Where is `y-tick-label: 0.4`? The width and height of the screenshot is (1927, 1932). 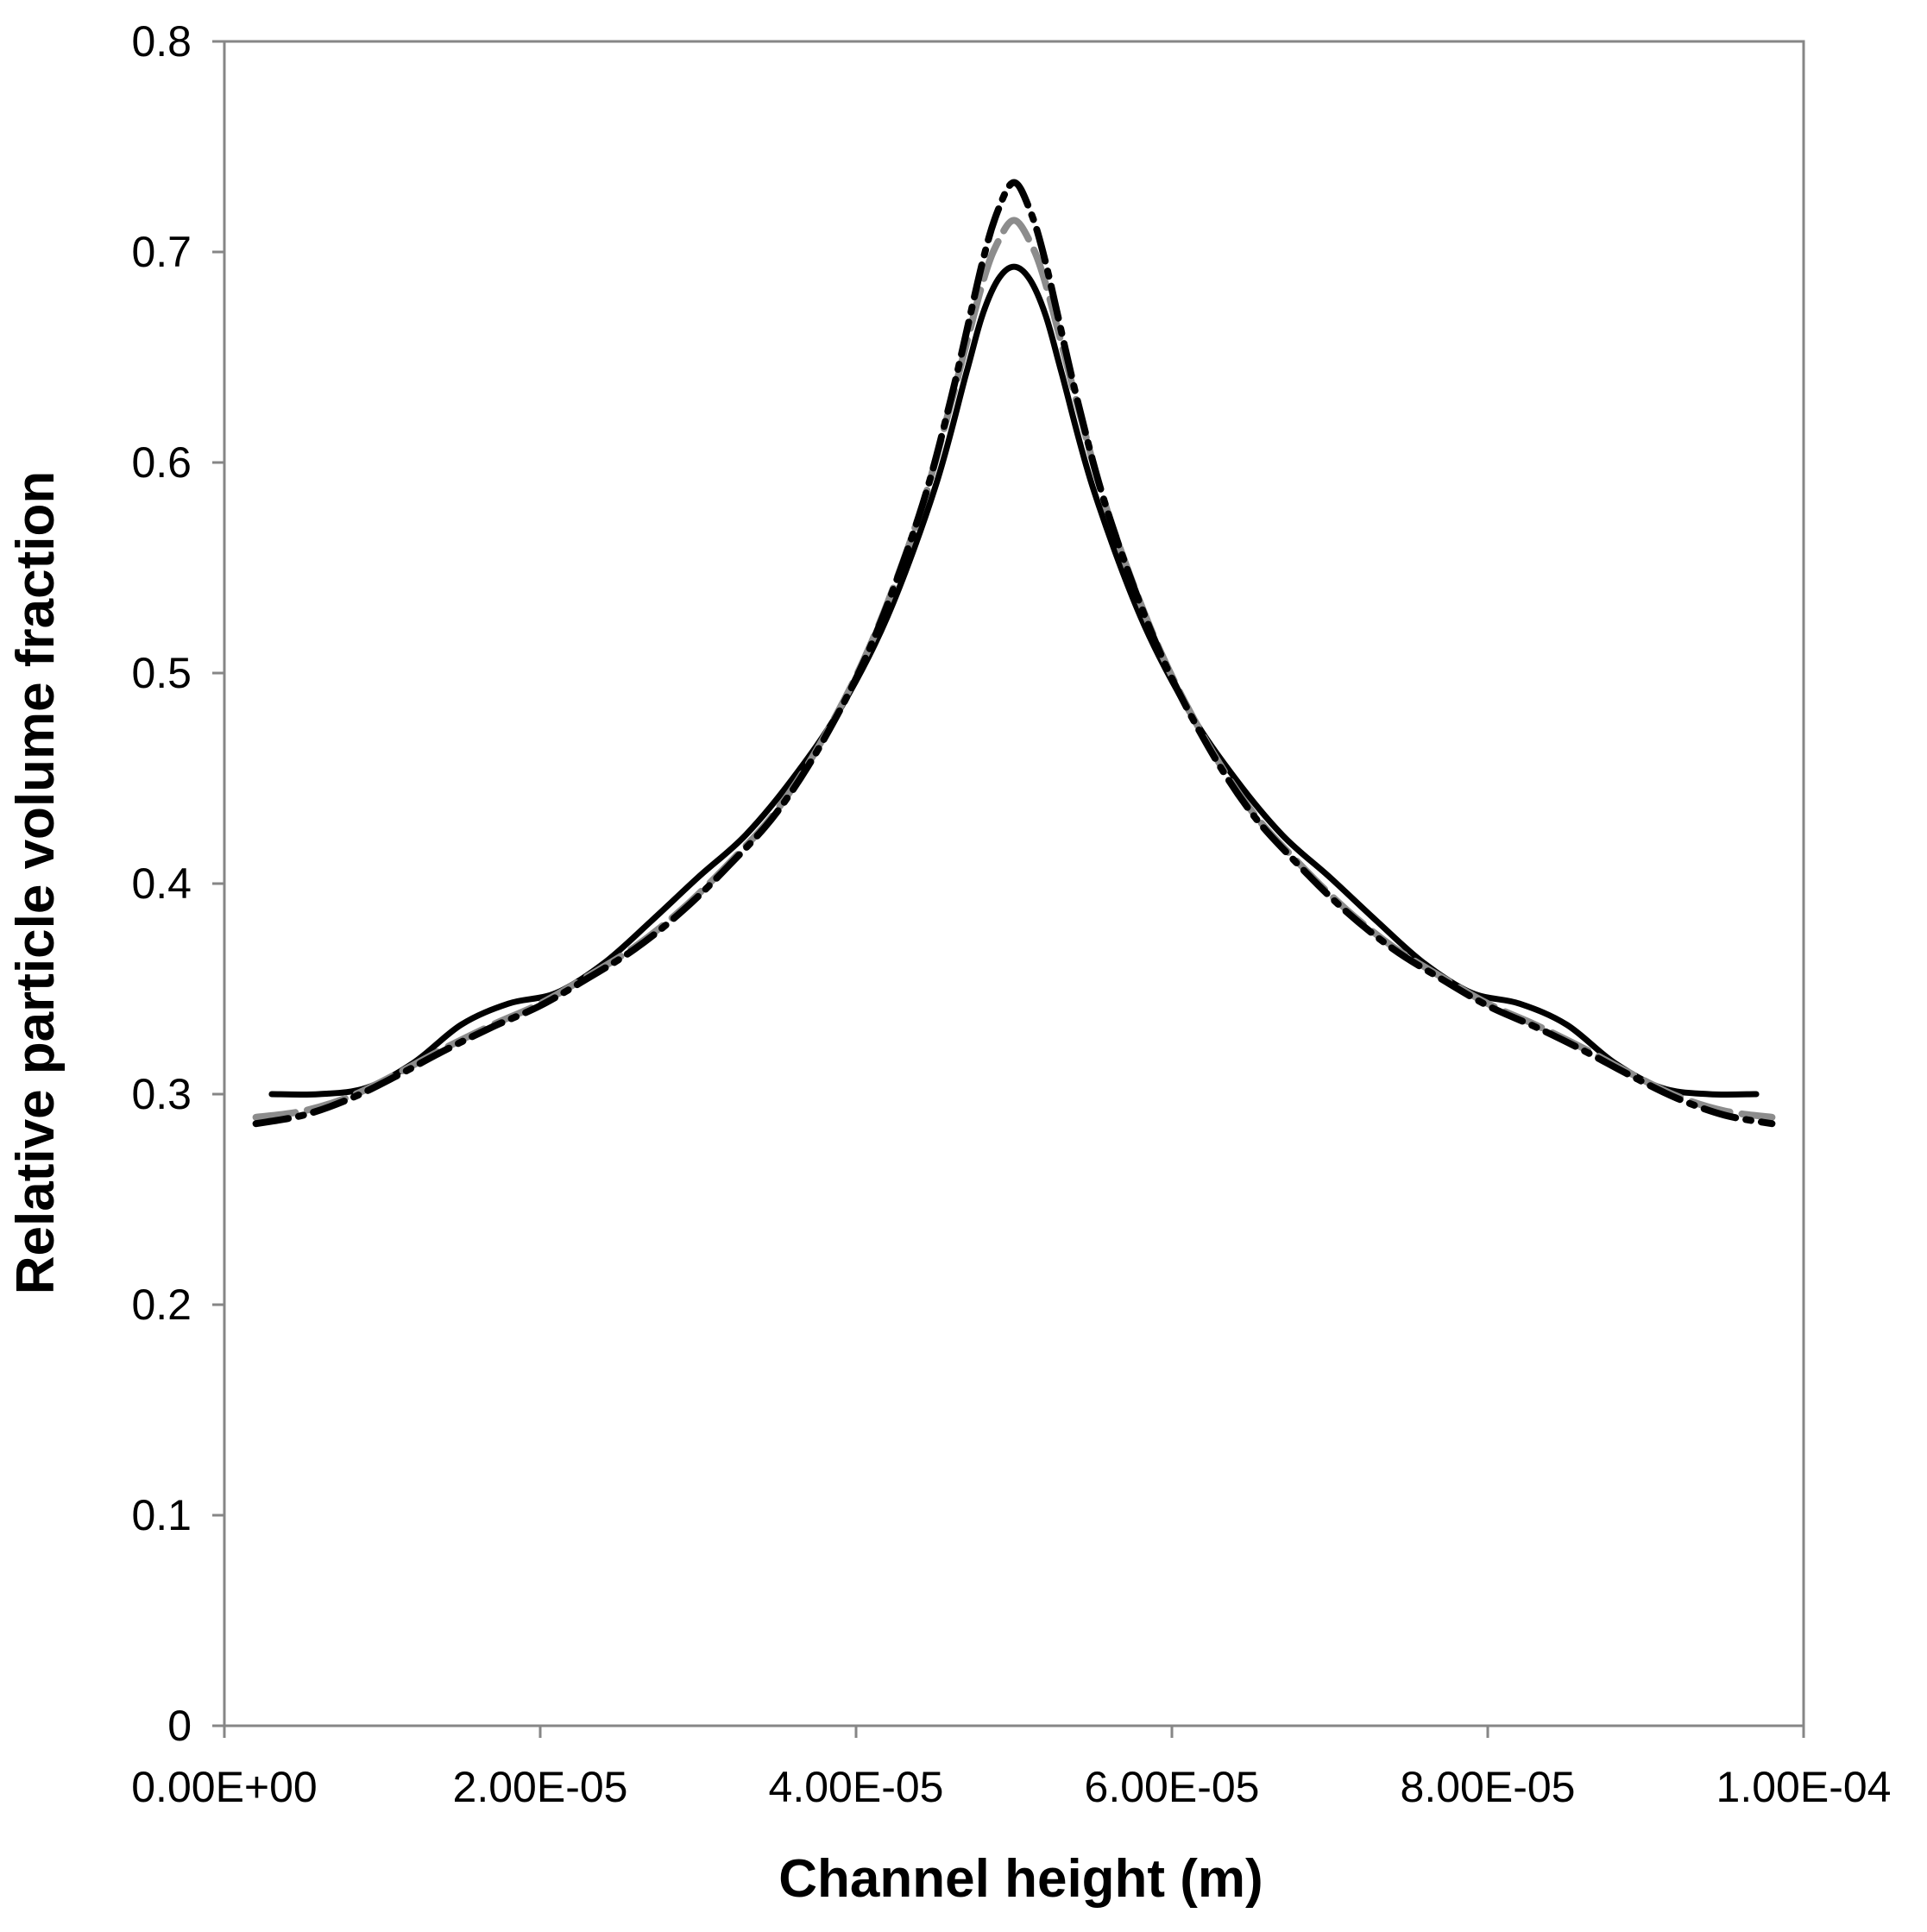 y-tick-label: 0.4 is located at coordinates (162, 883).